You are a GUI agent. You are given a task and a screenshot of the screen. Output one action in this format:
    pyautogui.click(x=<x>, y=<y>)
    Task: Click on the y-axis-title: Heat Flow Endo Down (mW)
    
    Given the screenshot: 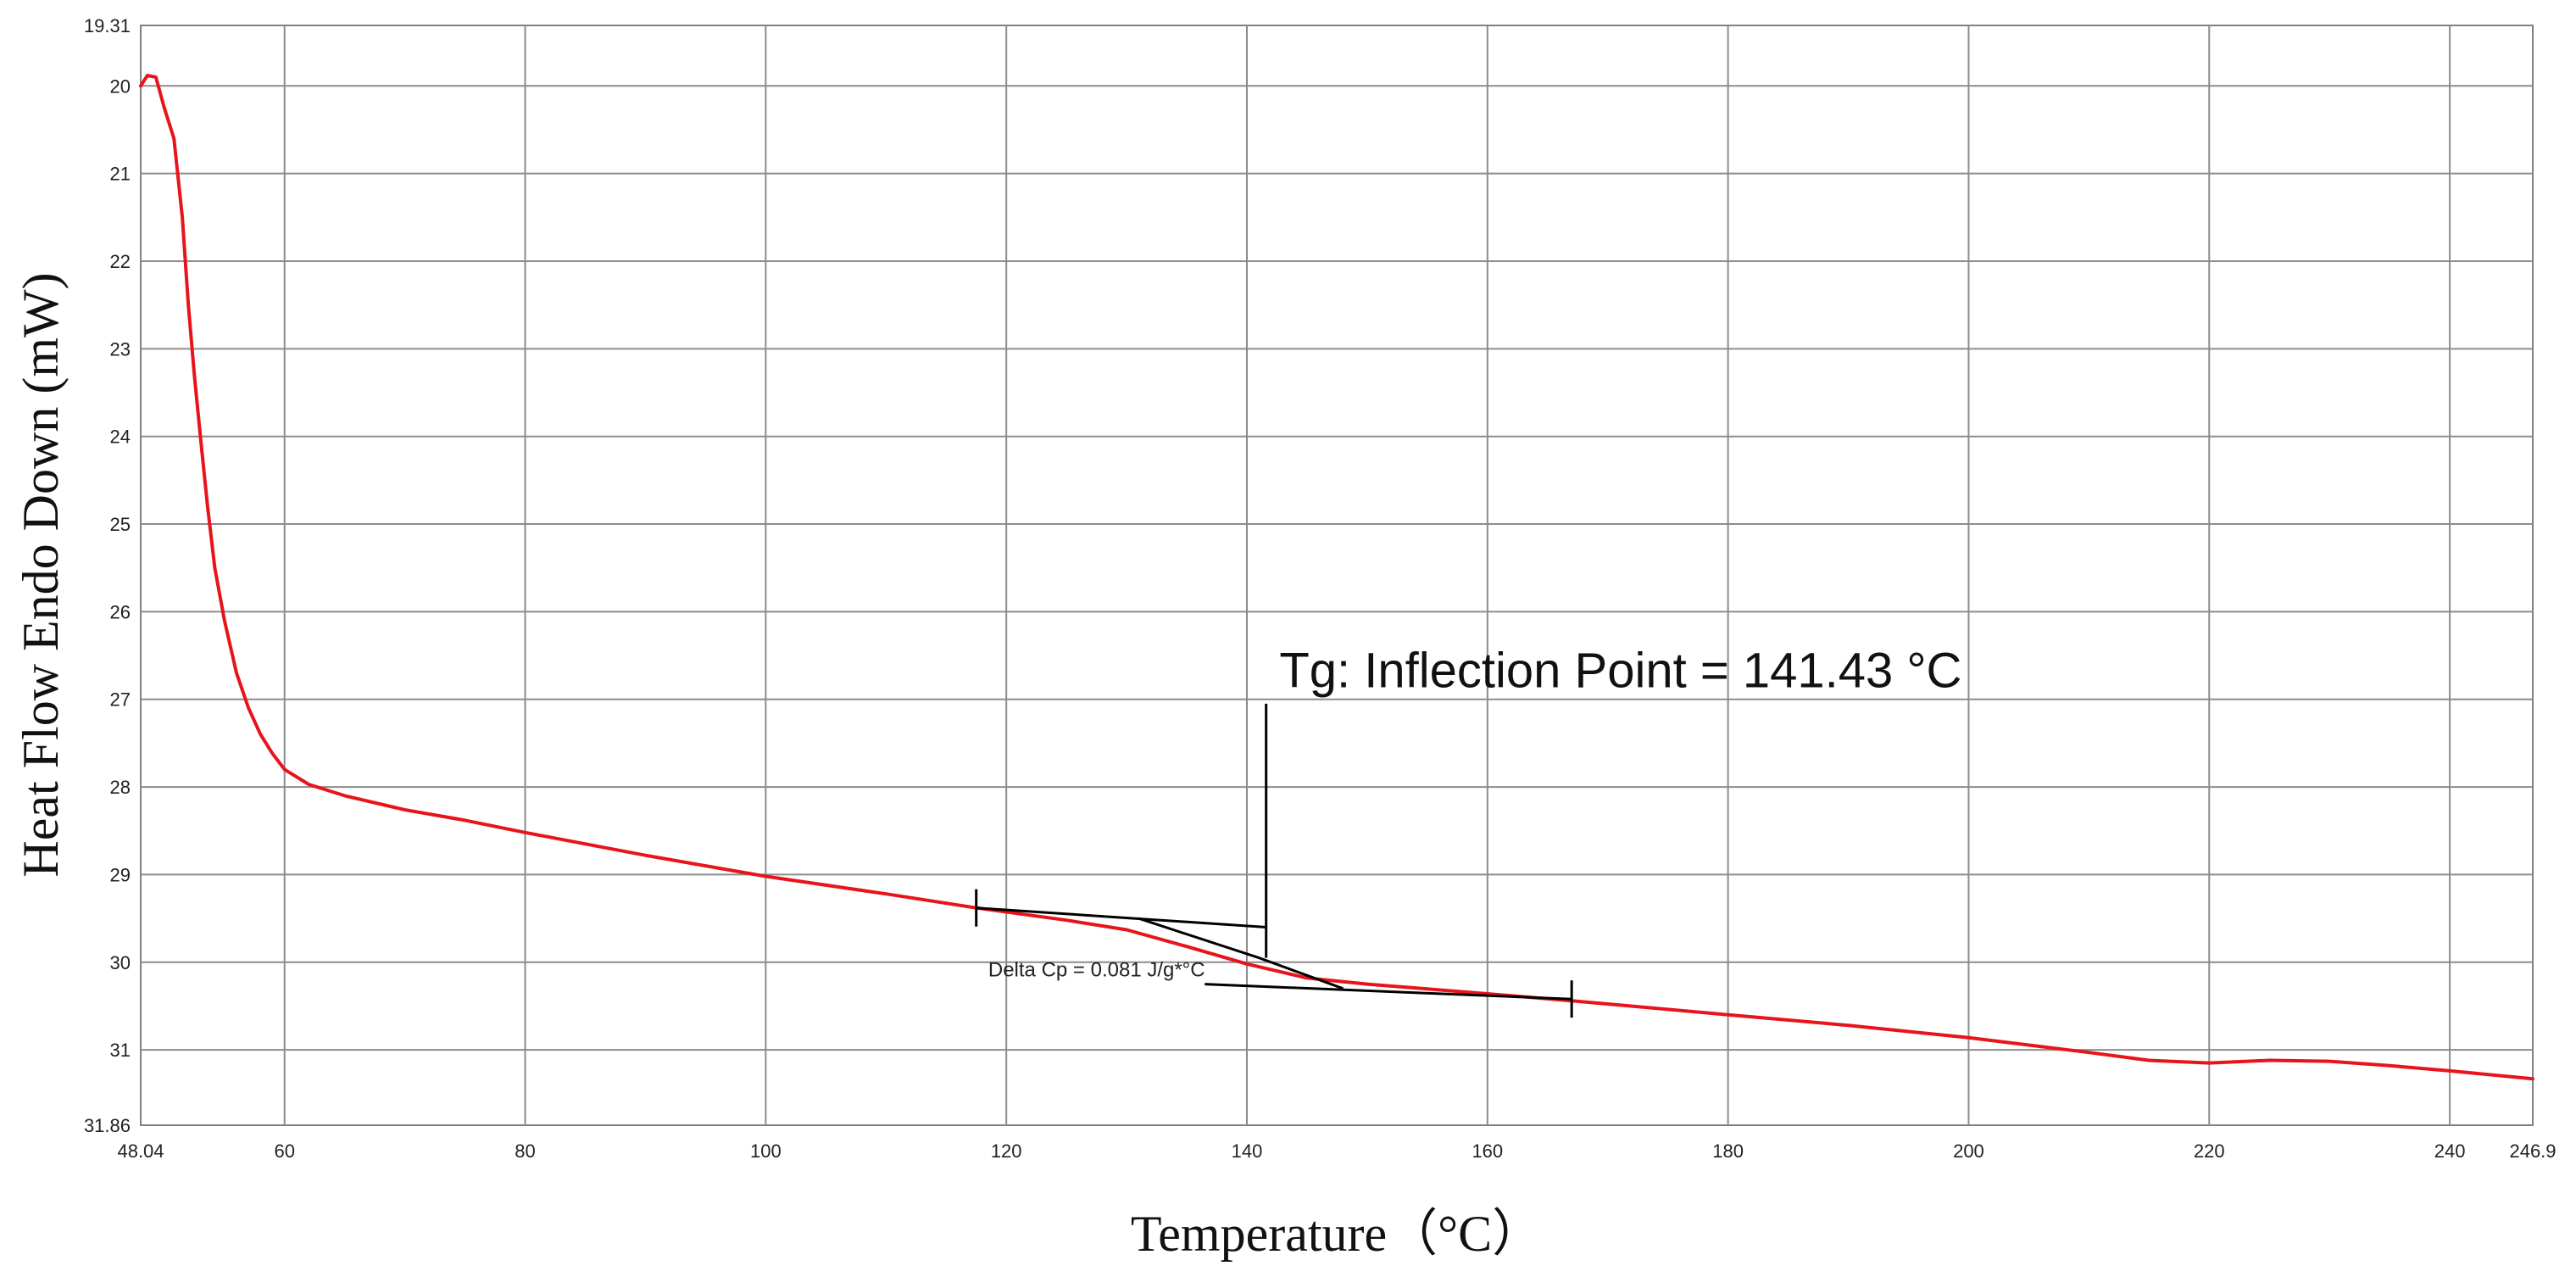 What is the action you would take?
    pyautogui.click(x=41, y=574)
    